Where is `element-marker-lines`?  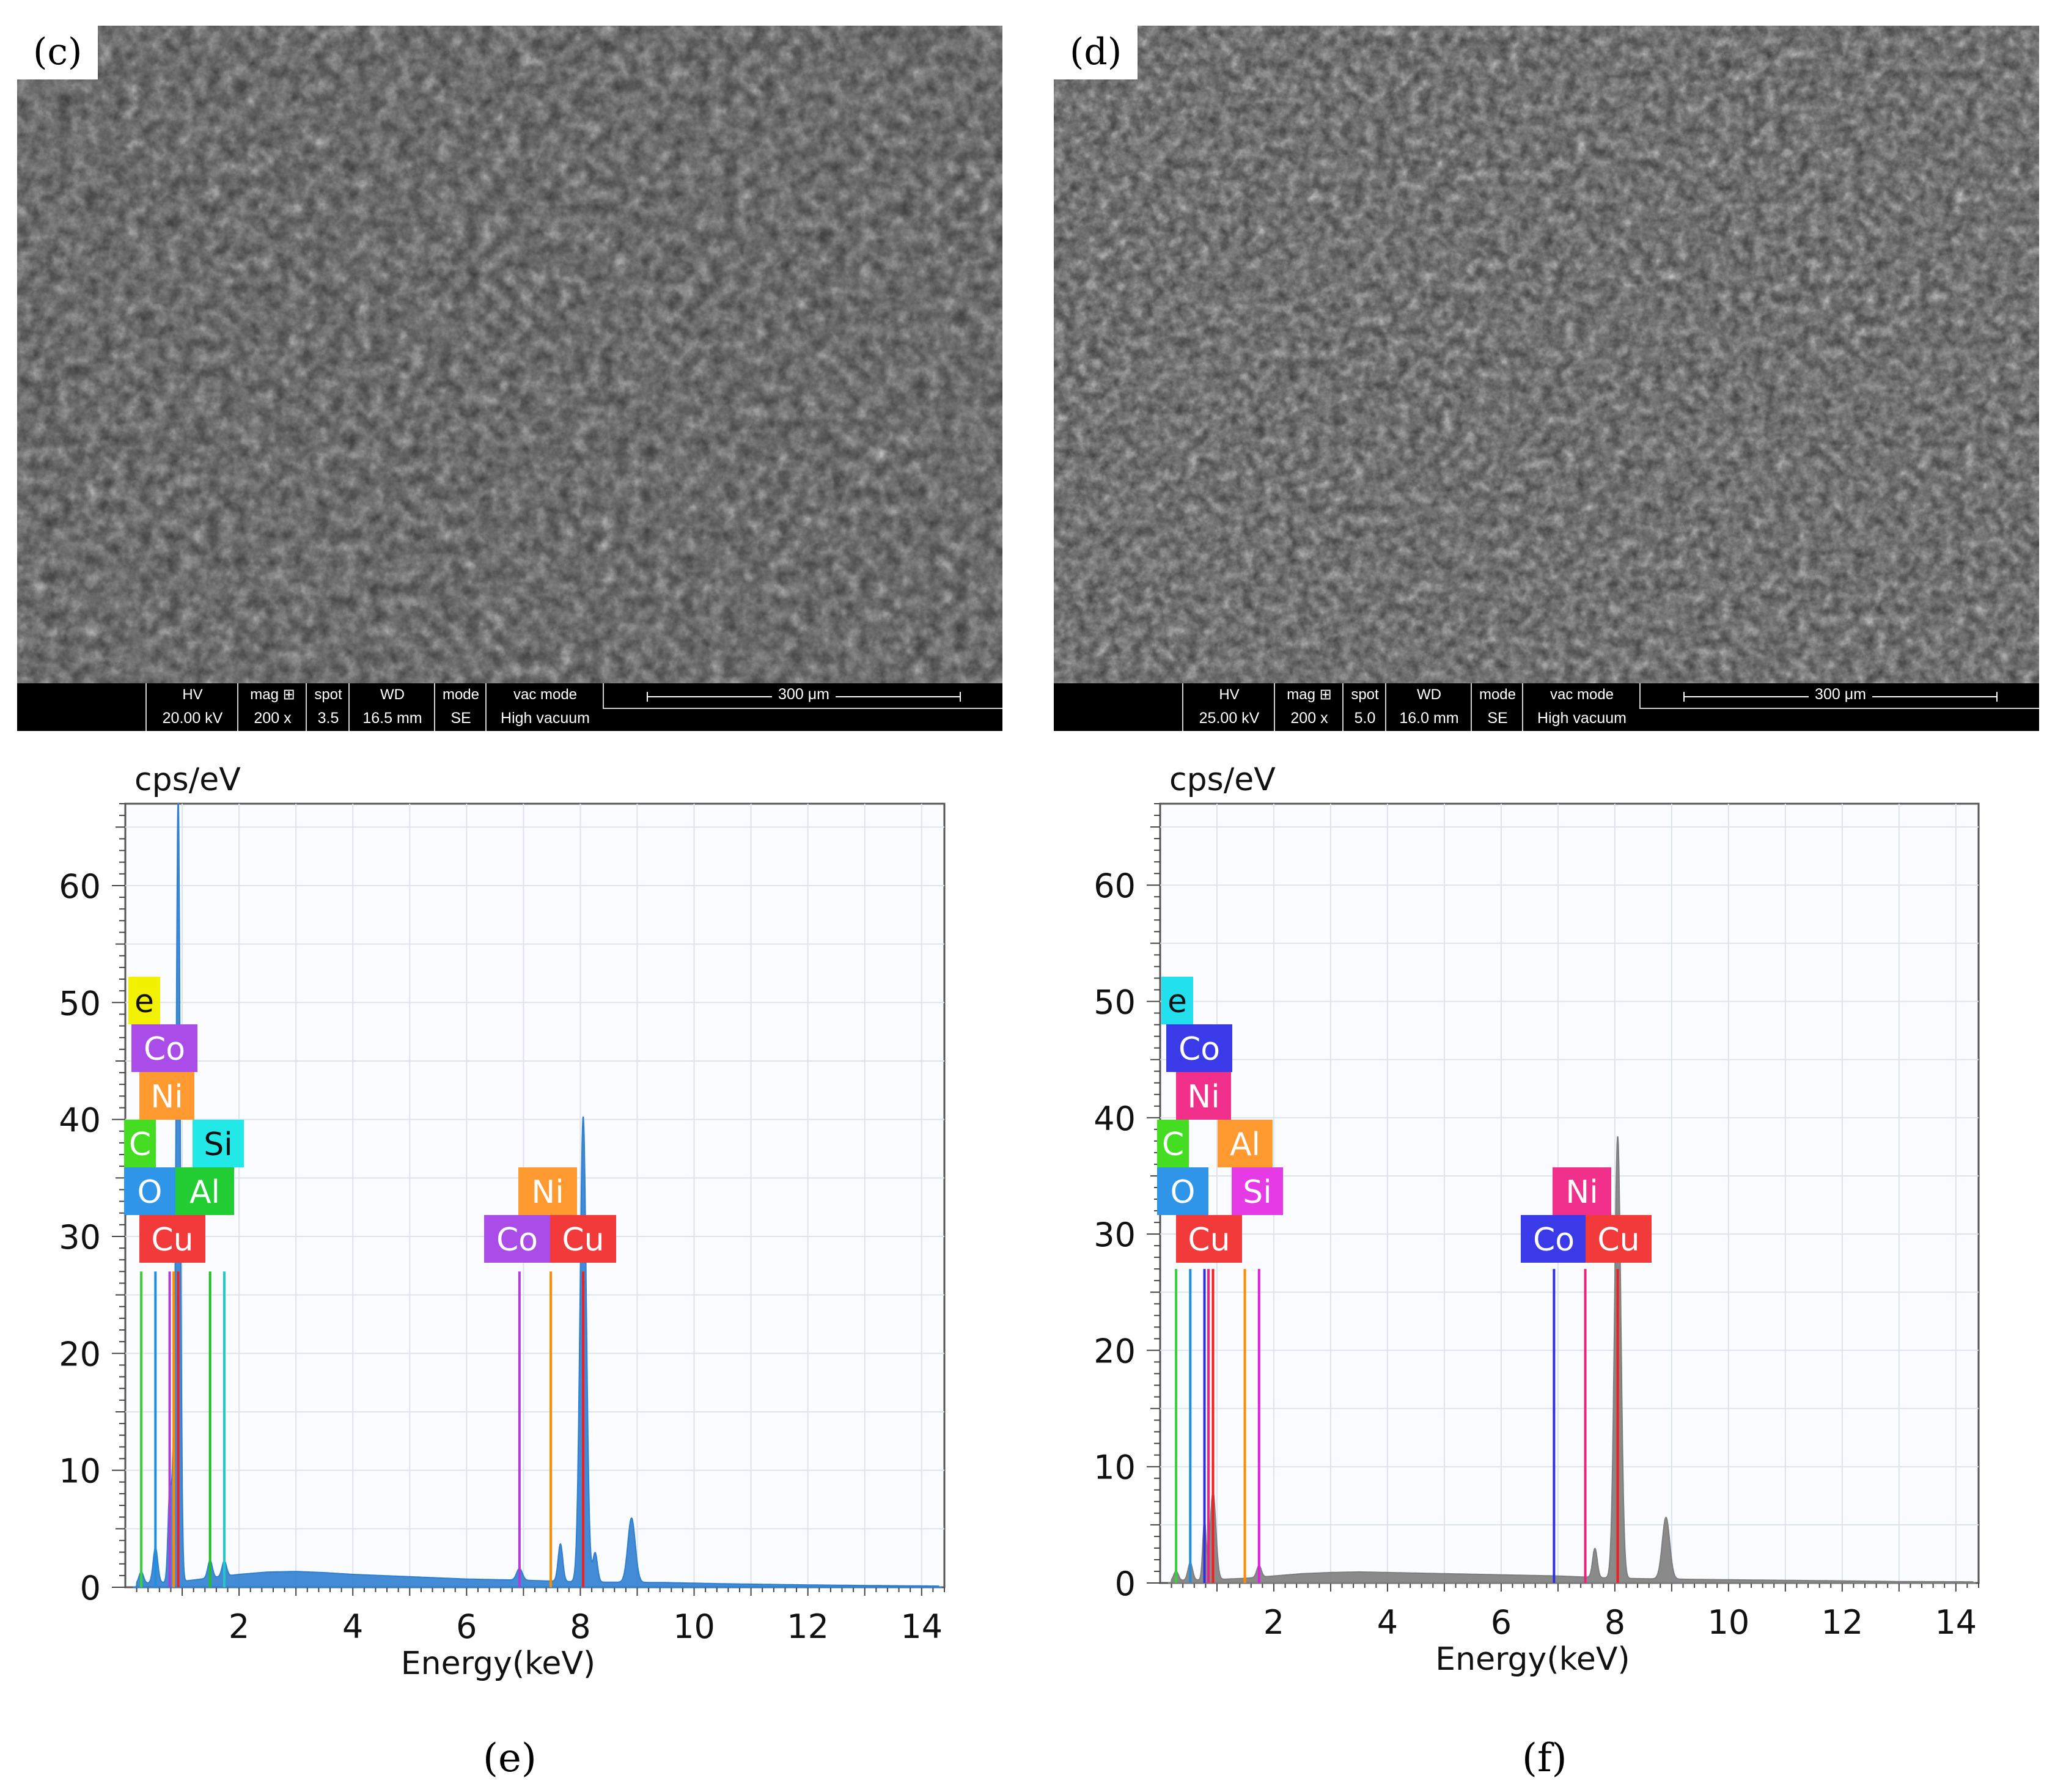 element-marker-lines is located at coordinates (1397, 1426).